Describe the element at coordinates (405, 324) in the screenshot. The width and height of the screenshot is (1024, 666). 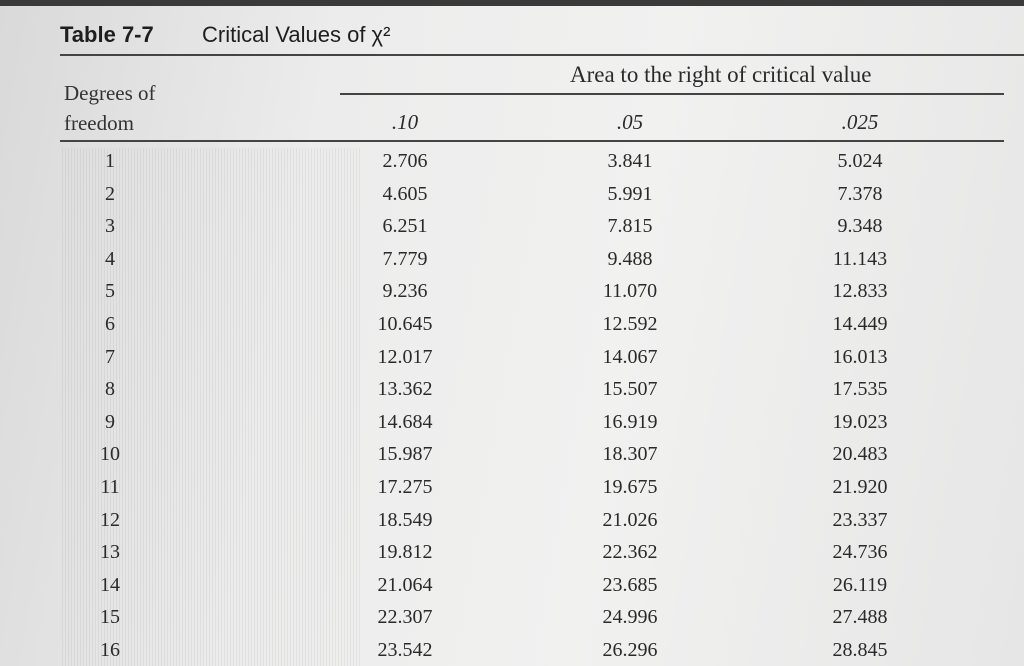
I see `value-cell: 10.645` at that location.